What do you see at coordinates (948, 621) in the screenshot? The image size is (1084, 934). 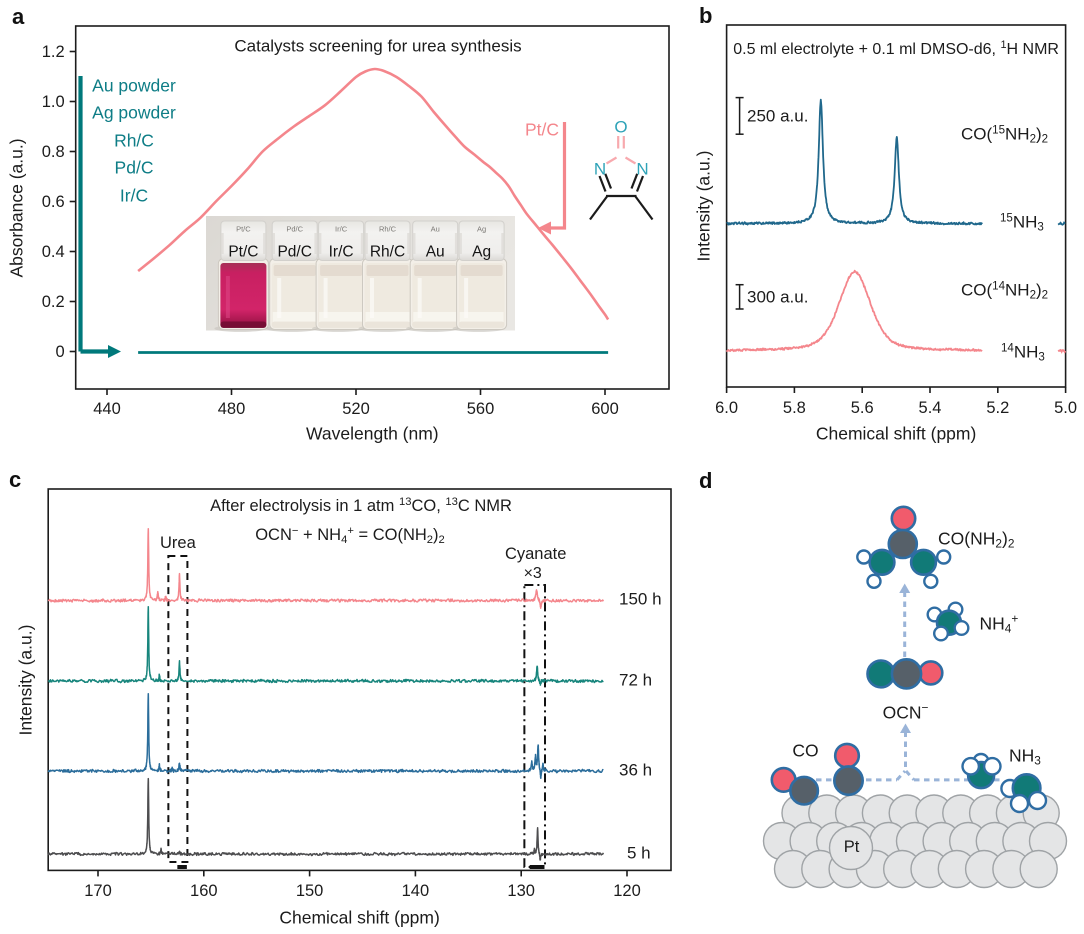 I see `ammonium-molecule` at bounding box center [948, 621].